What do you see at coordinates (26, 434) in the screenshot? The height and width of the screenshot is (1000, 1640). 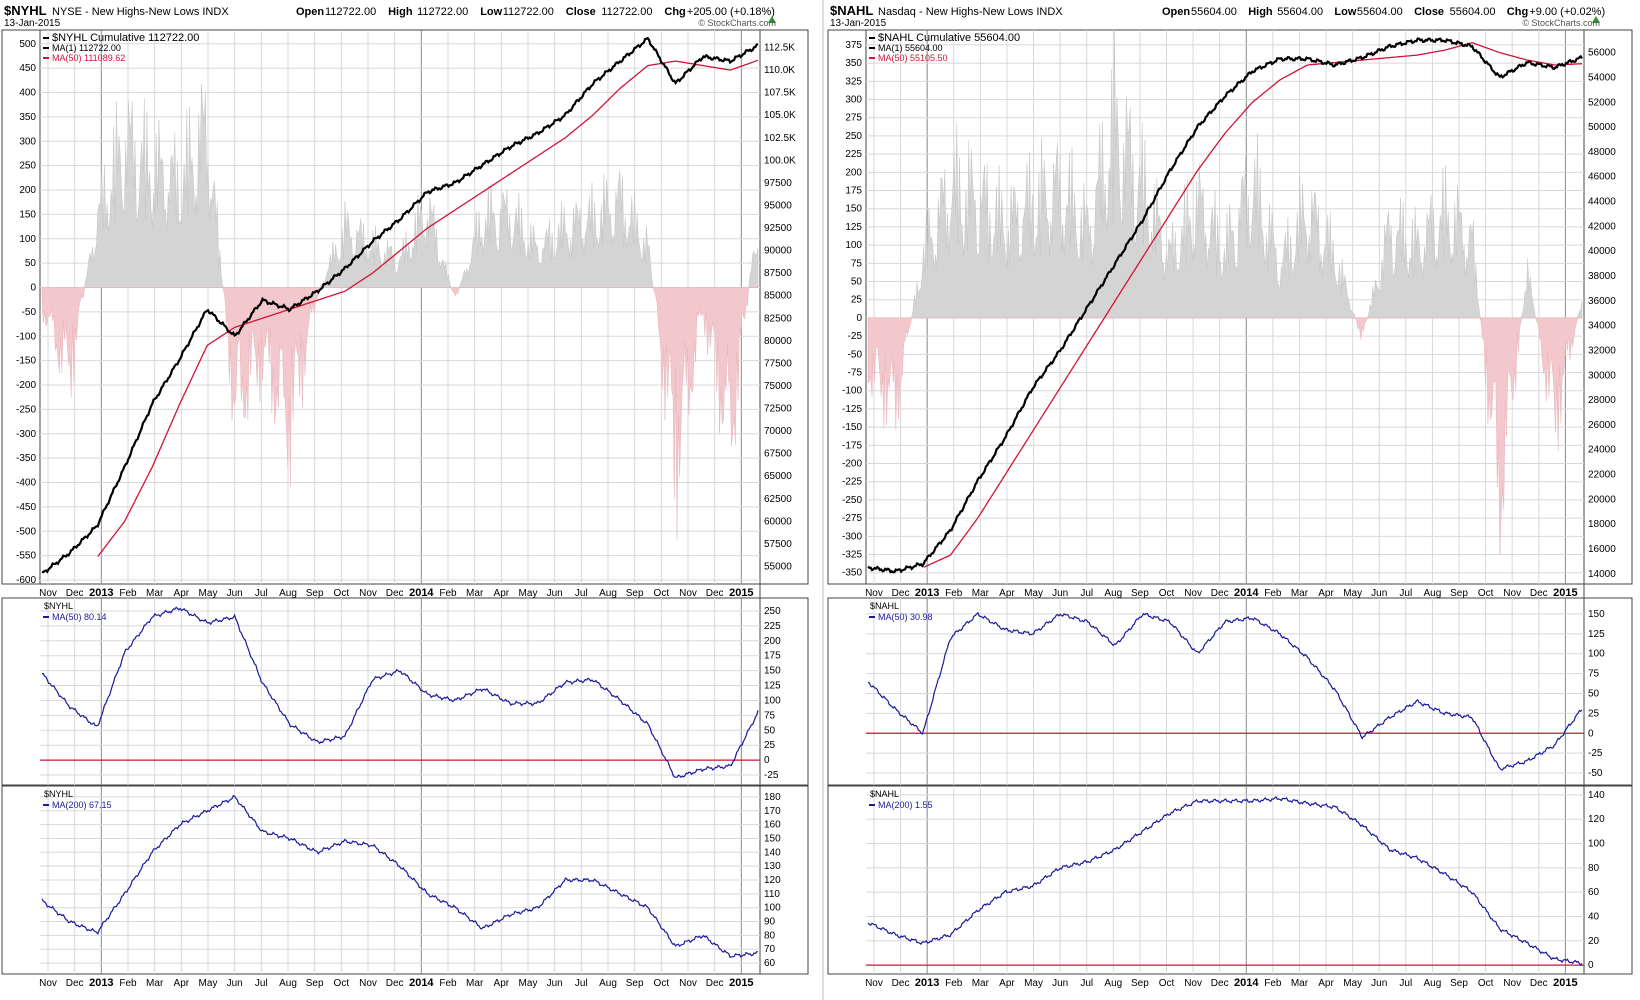 I see `left-tick-label: -300` at bounding box center [26, 434].